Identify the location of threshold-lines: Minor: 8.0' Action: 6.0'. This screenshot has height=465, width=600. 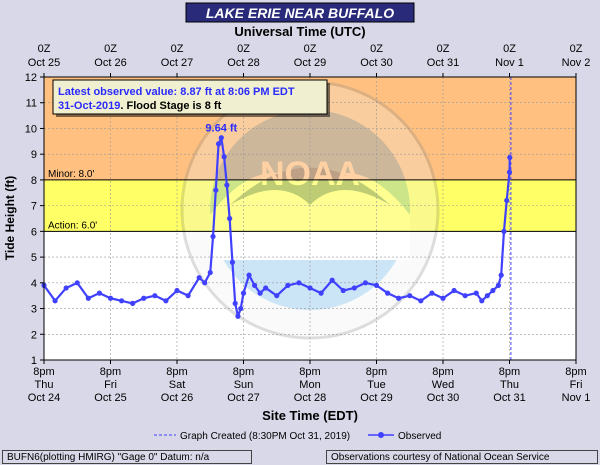
(310, 200).